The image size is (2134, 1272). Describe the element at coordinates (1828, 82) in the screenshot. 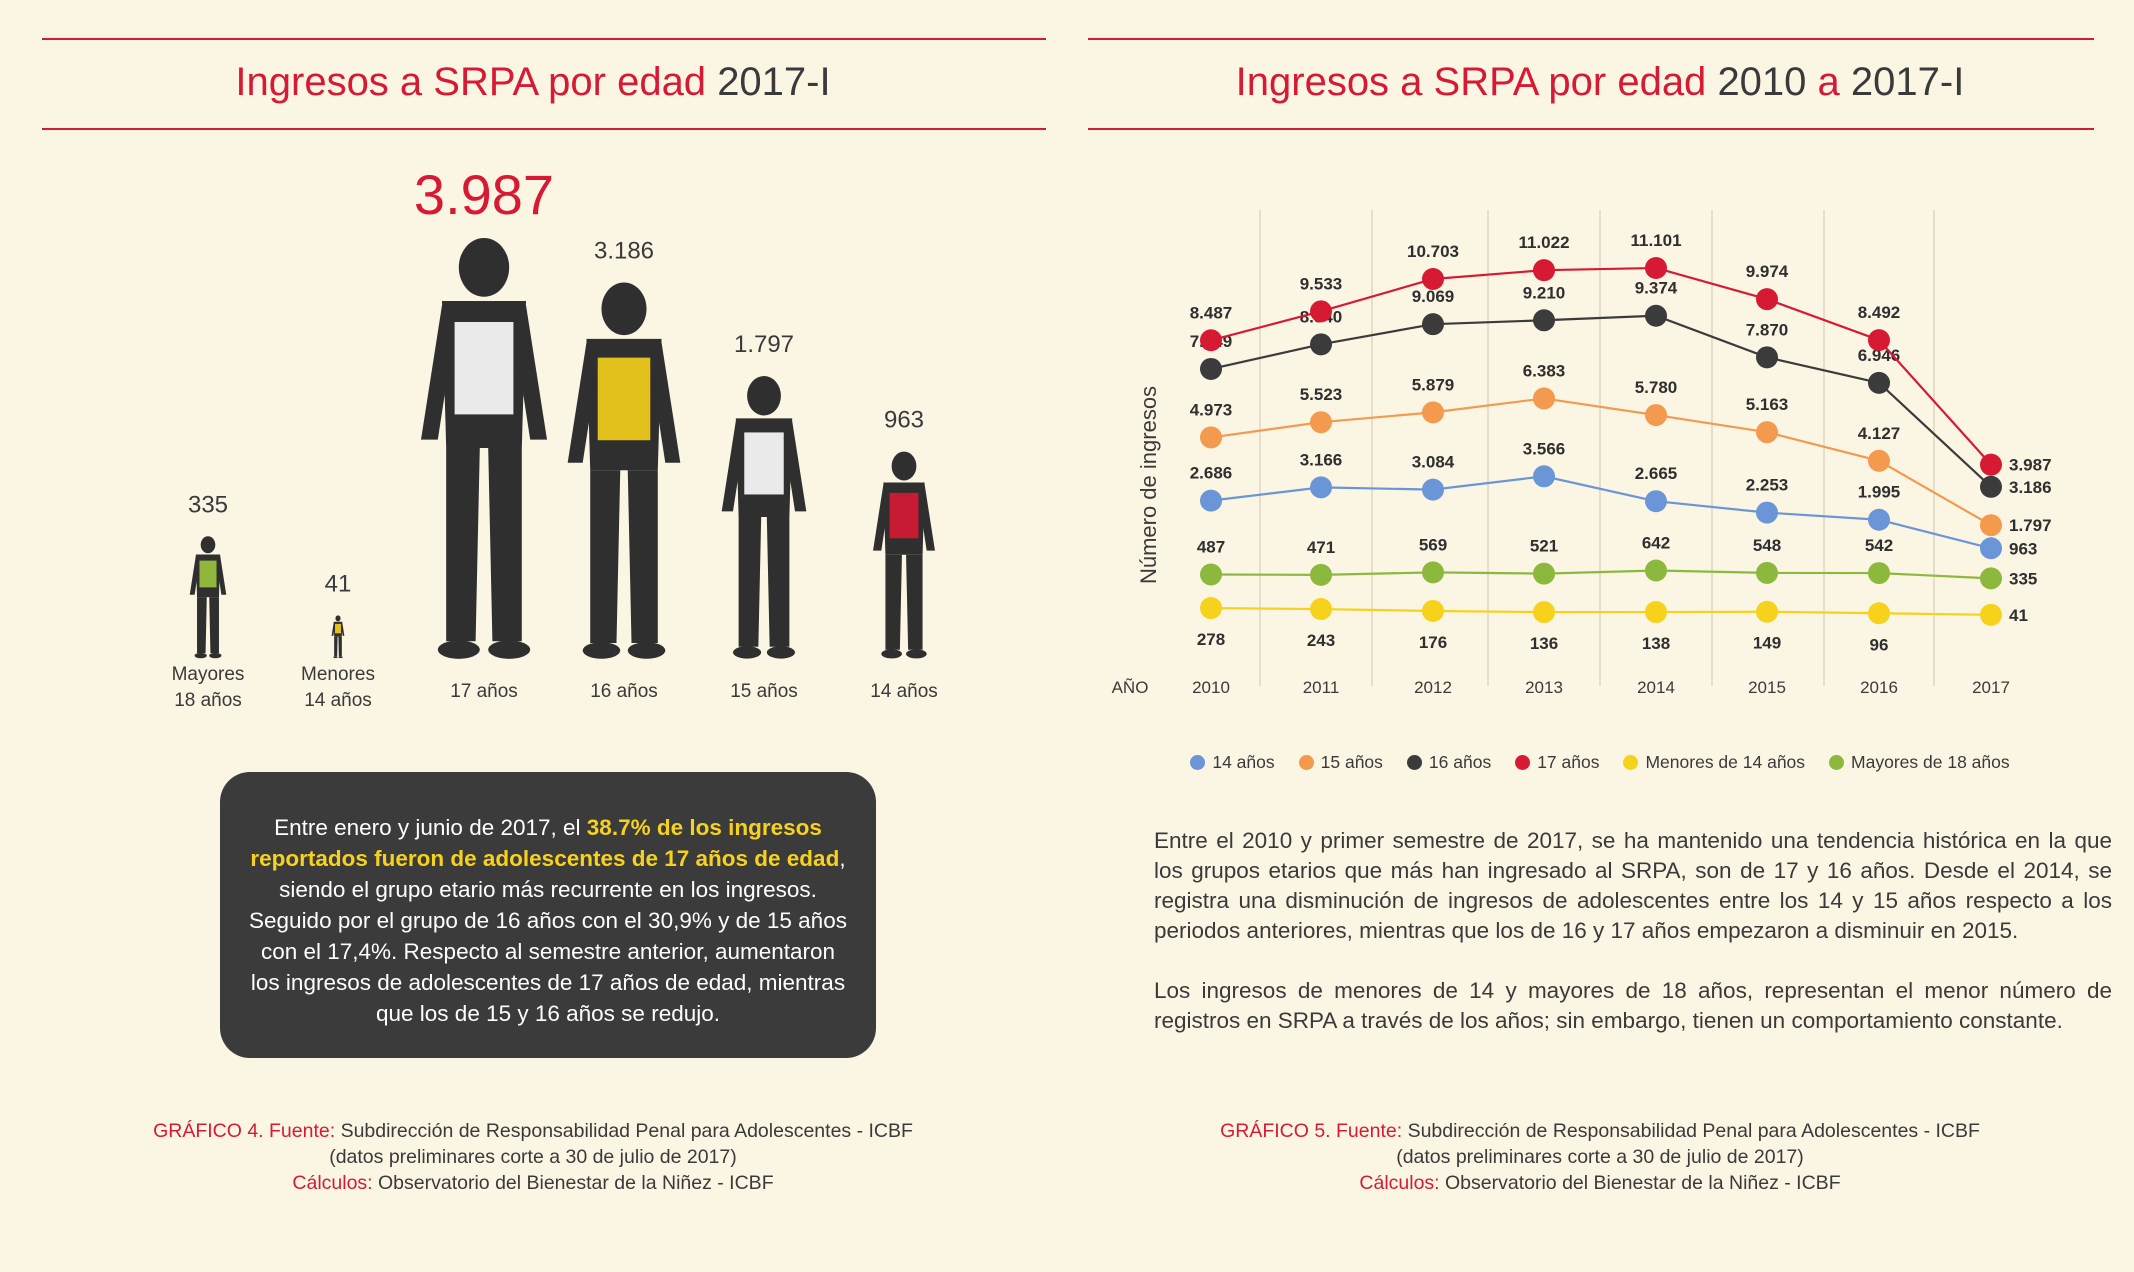

I see `title-connector: a` at that location.